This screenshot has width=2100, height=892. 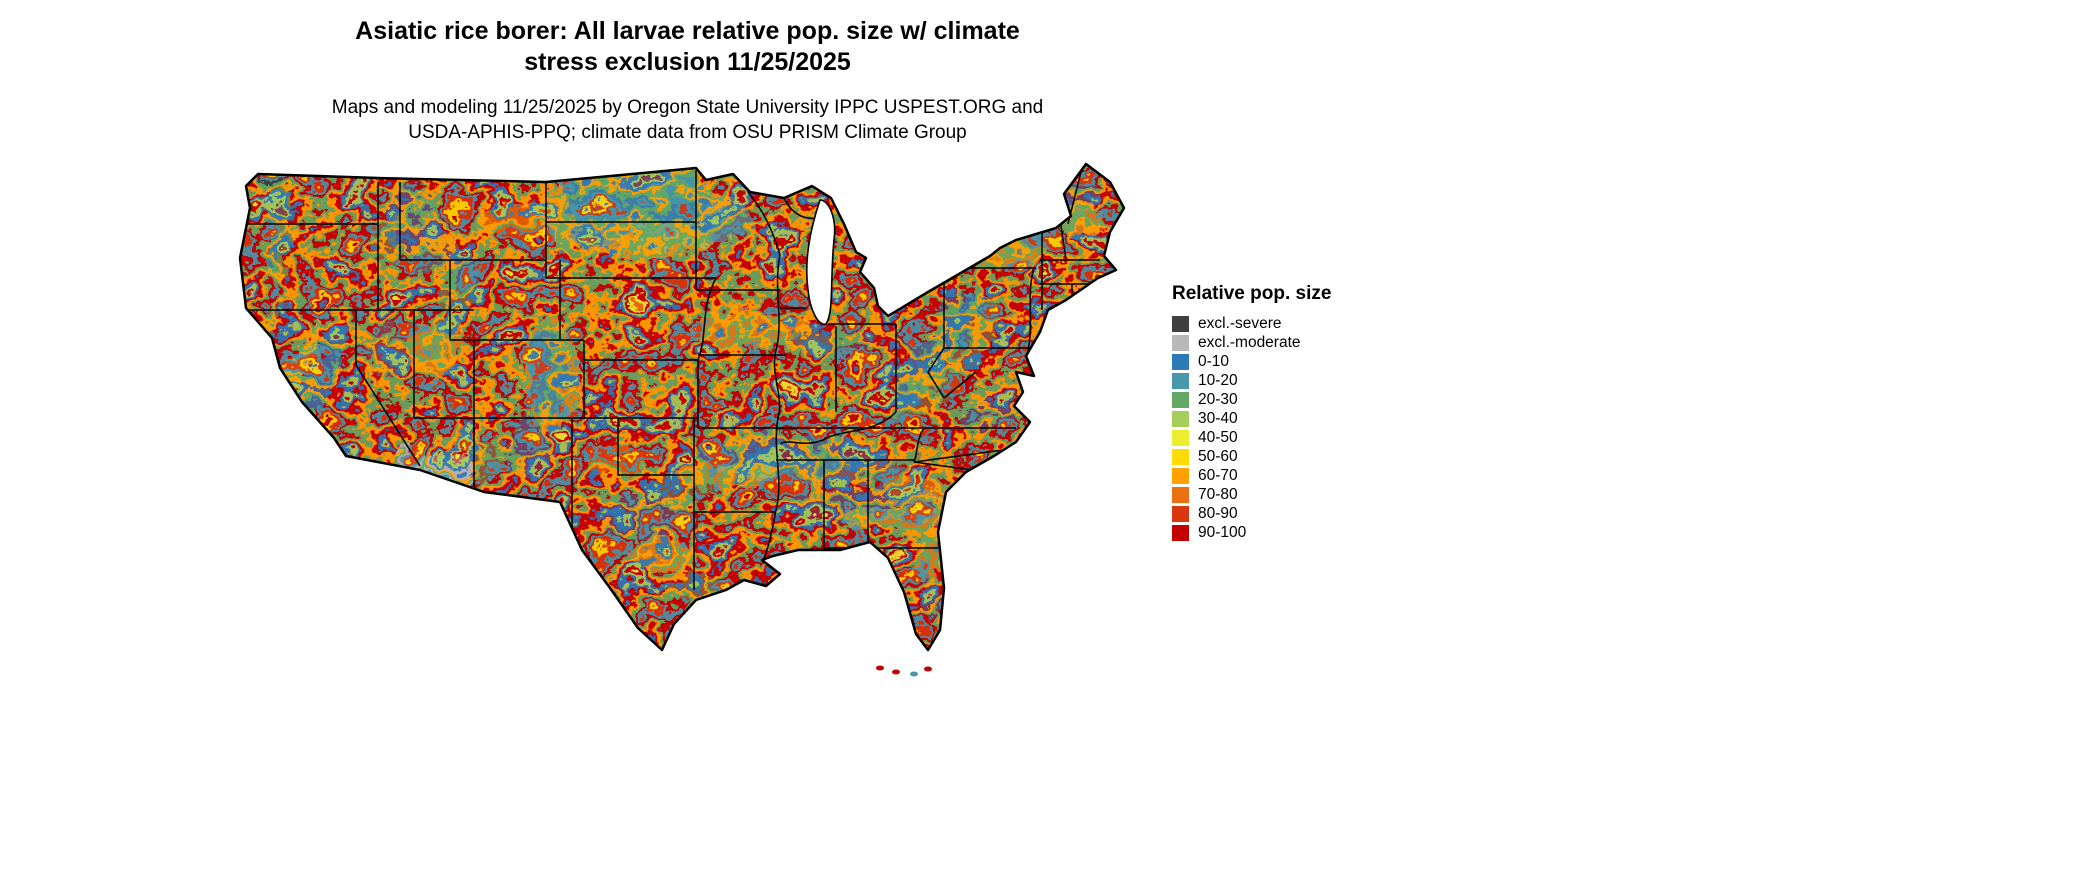 I want to click on legend-label: excl.-severe, so click(x=1240, y=323).